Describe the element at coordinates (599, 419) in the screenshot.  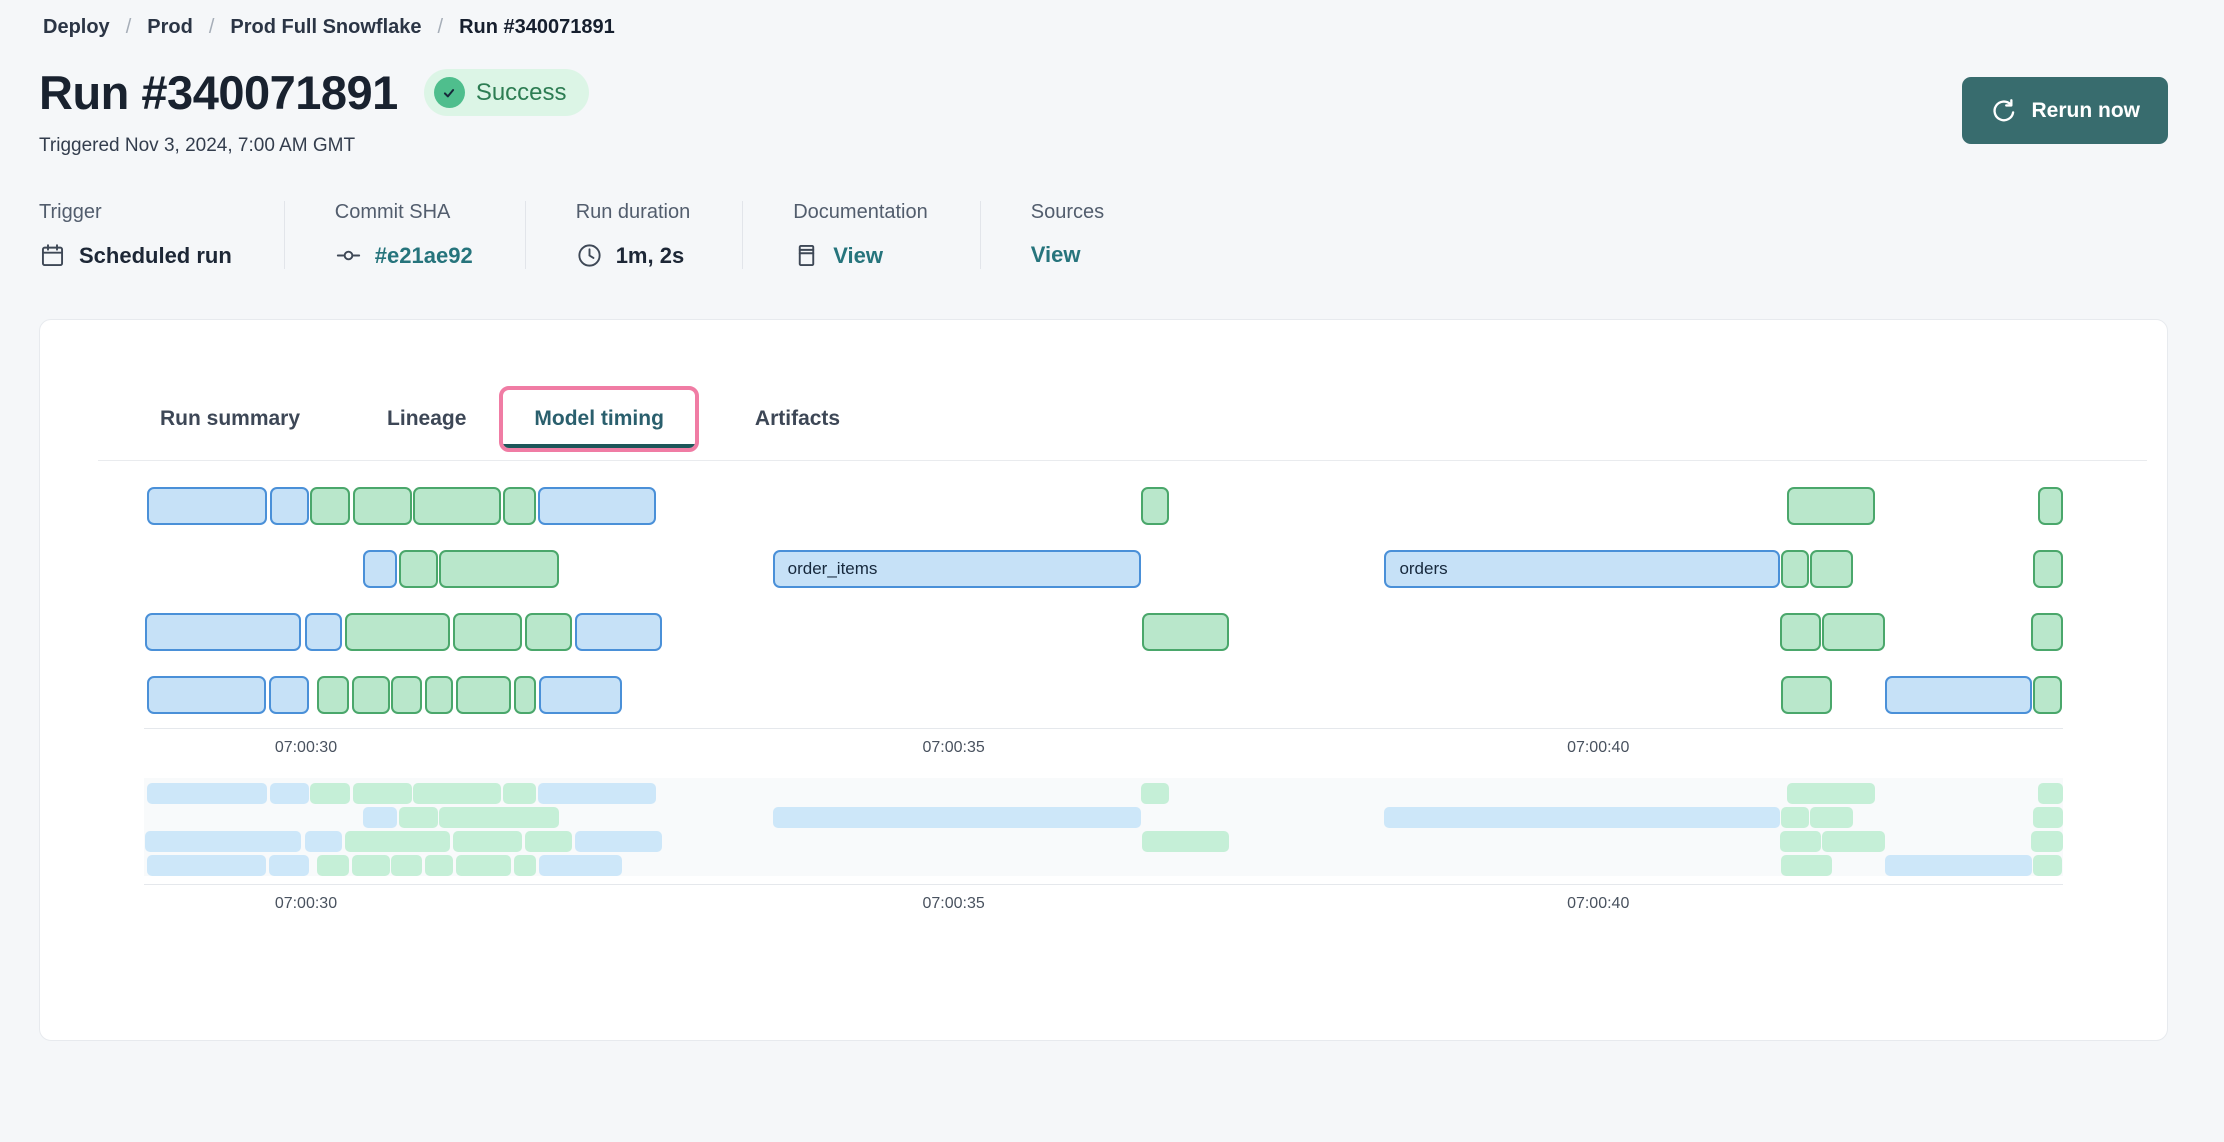
I see `tab-model-timing: Model timing` at that location.